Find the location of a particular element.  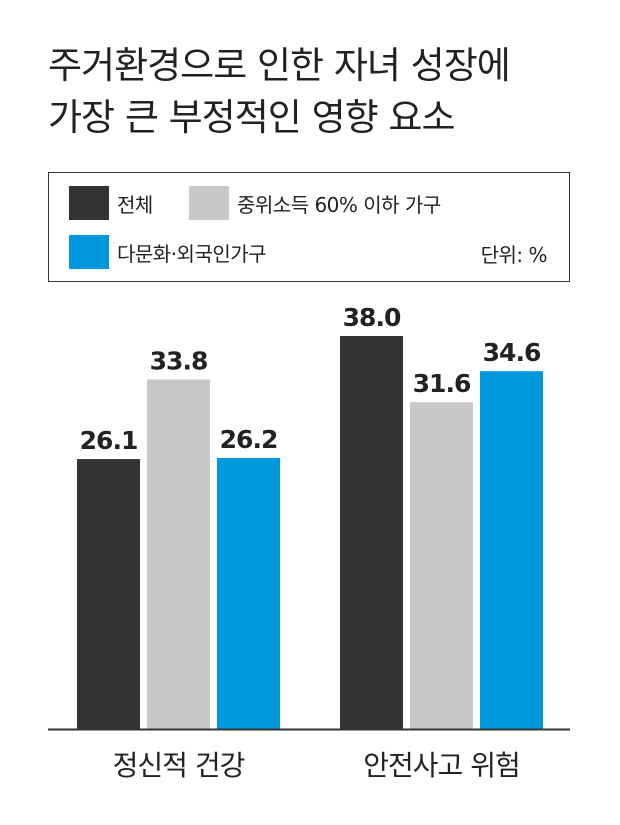

legend-item-total: 전체 is located at coordinates (111, 203).